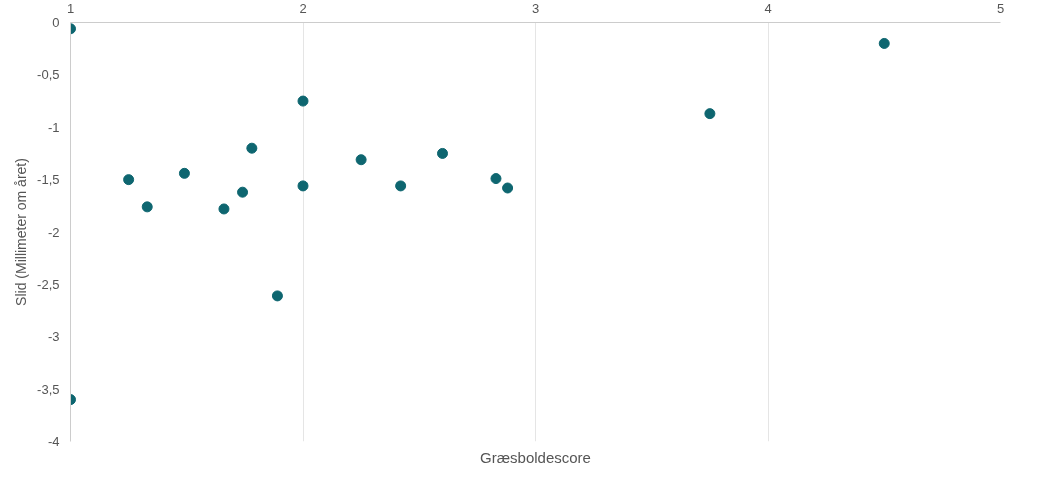 This screenshot has height=487, width=1063. Describe the element at coordinates (768, 8) in the screenshot. I see `x-tick-label: 4` at that location.